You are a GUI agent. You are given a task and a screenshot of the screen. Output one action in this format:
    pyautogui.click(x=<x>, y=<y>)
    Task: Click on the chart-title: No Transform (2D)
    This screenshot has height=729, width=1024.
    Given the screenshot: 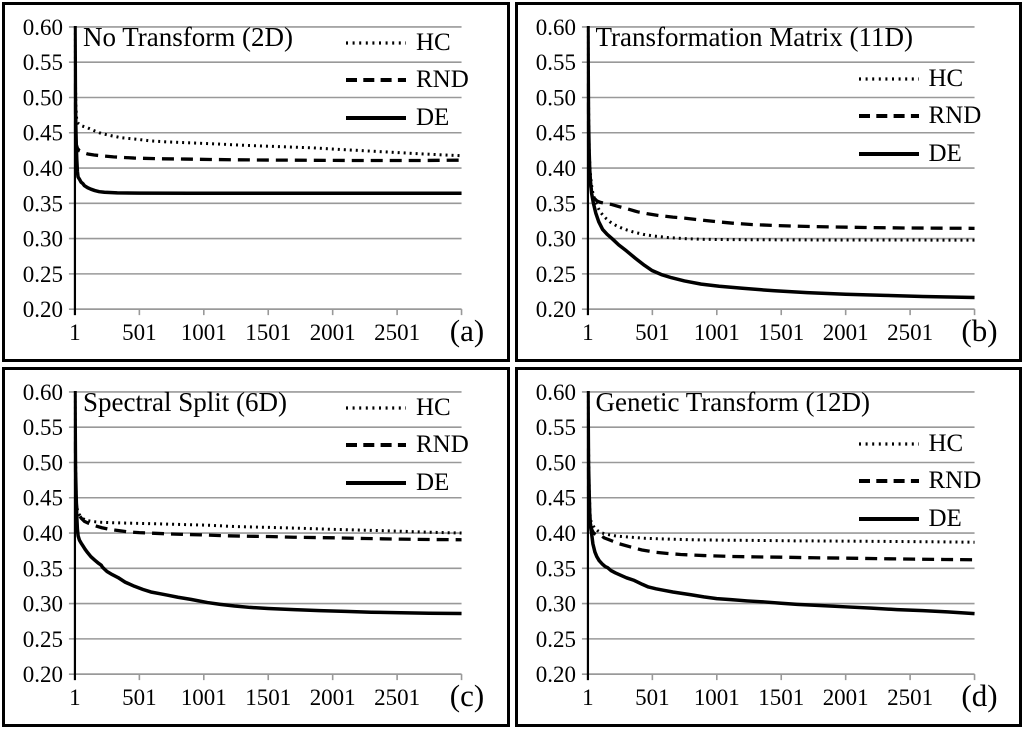 What is the action you would take?
    pyautogui.click(x=188, y=37)
    